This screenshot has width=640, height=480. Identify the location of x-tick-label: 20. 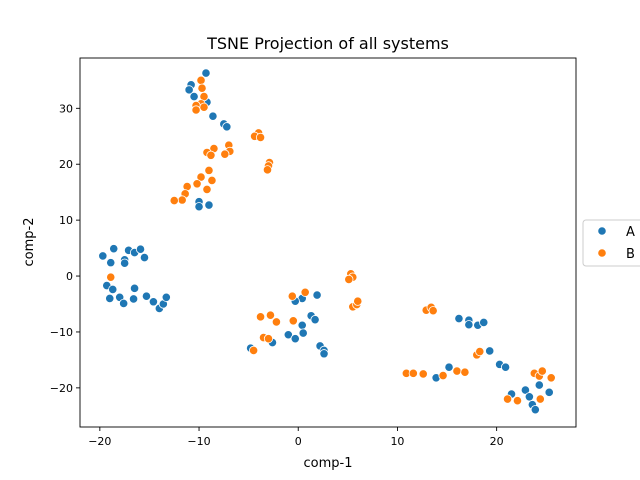
(497, 441).